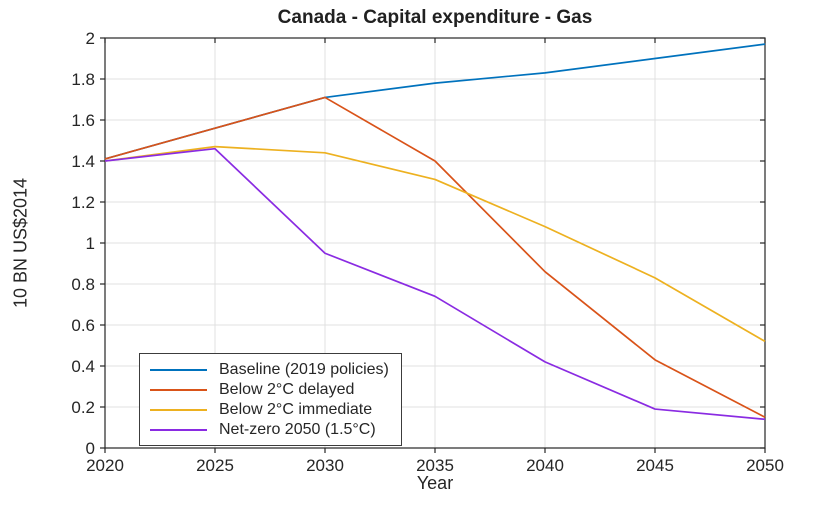 The image size is (840, 506). I want to click on y-tick-label: 1.4, so click(83, 161).